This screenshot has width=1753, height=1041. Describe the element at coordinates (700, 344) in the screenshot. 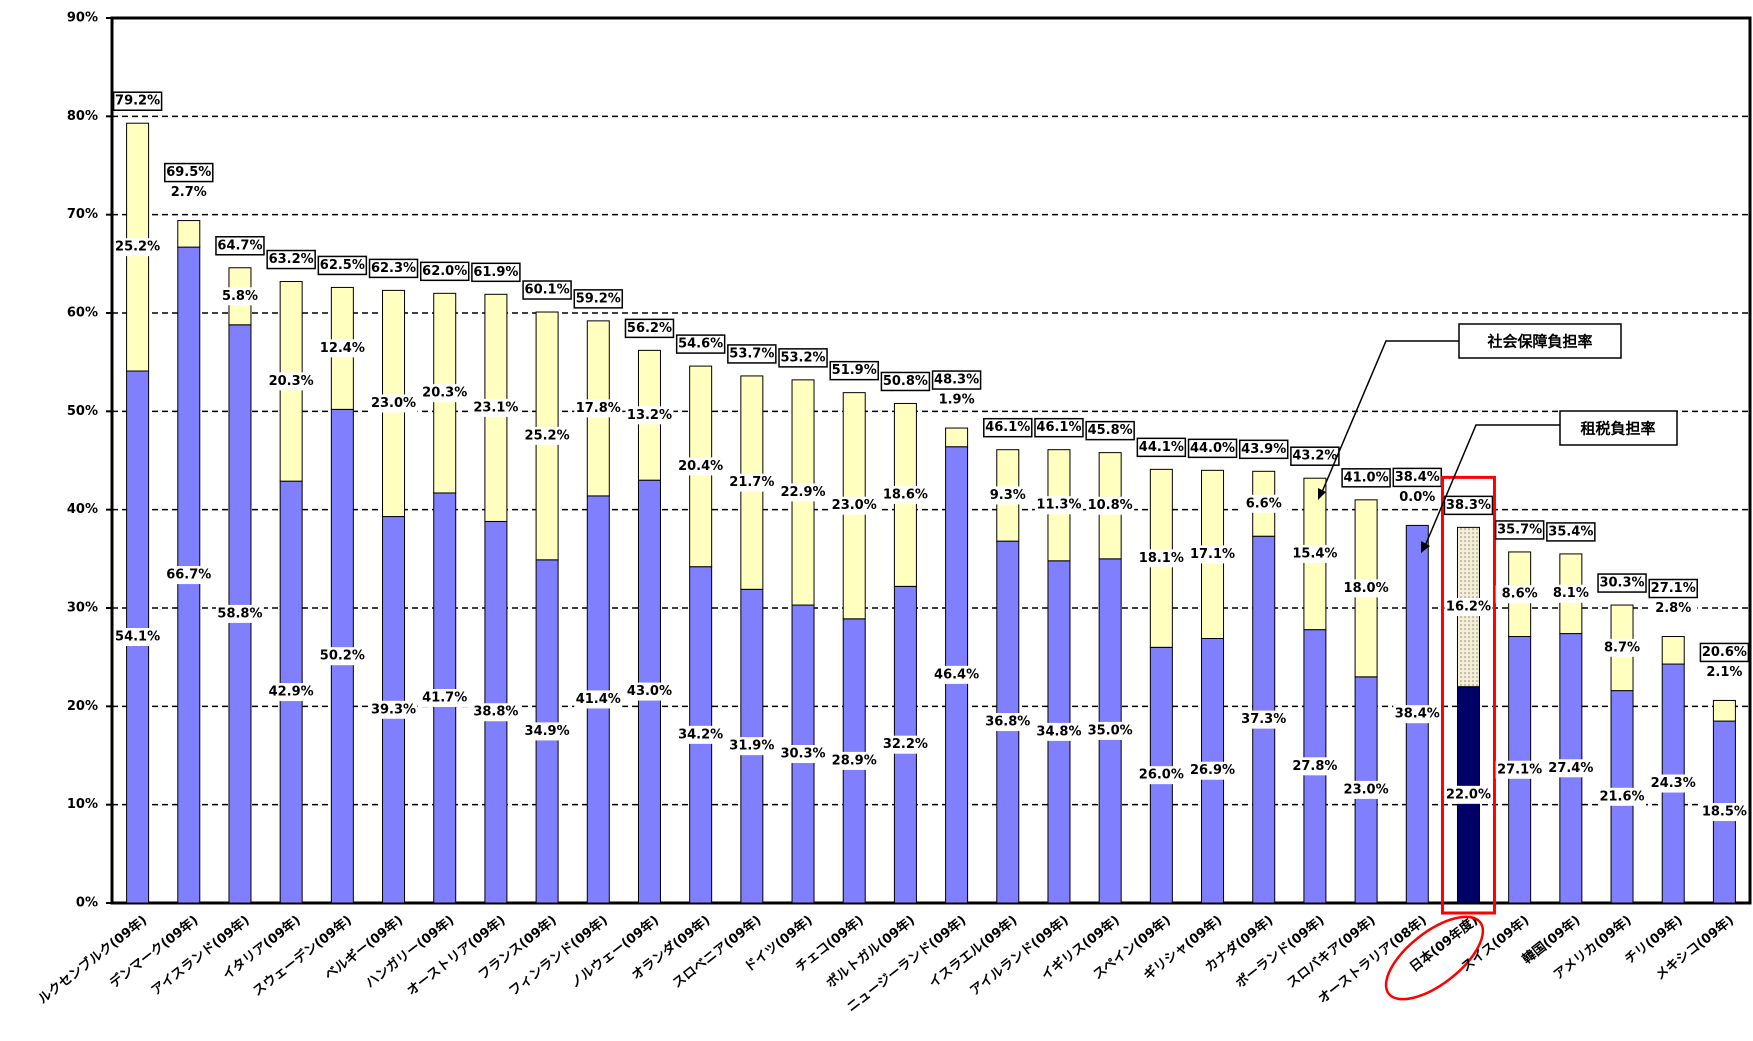

I see `total-label: 54.6%` at that location.